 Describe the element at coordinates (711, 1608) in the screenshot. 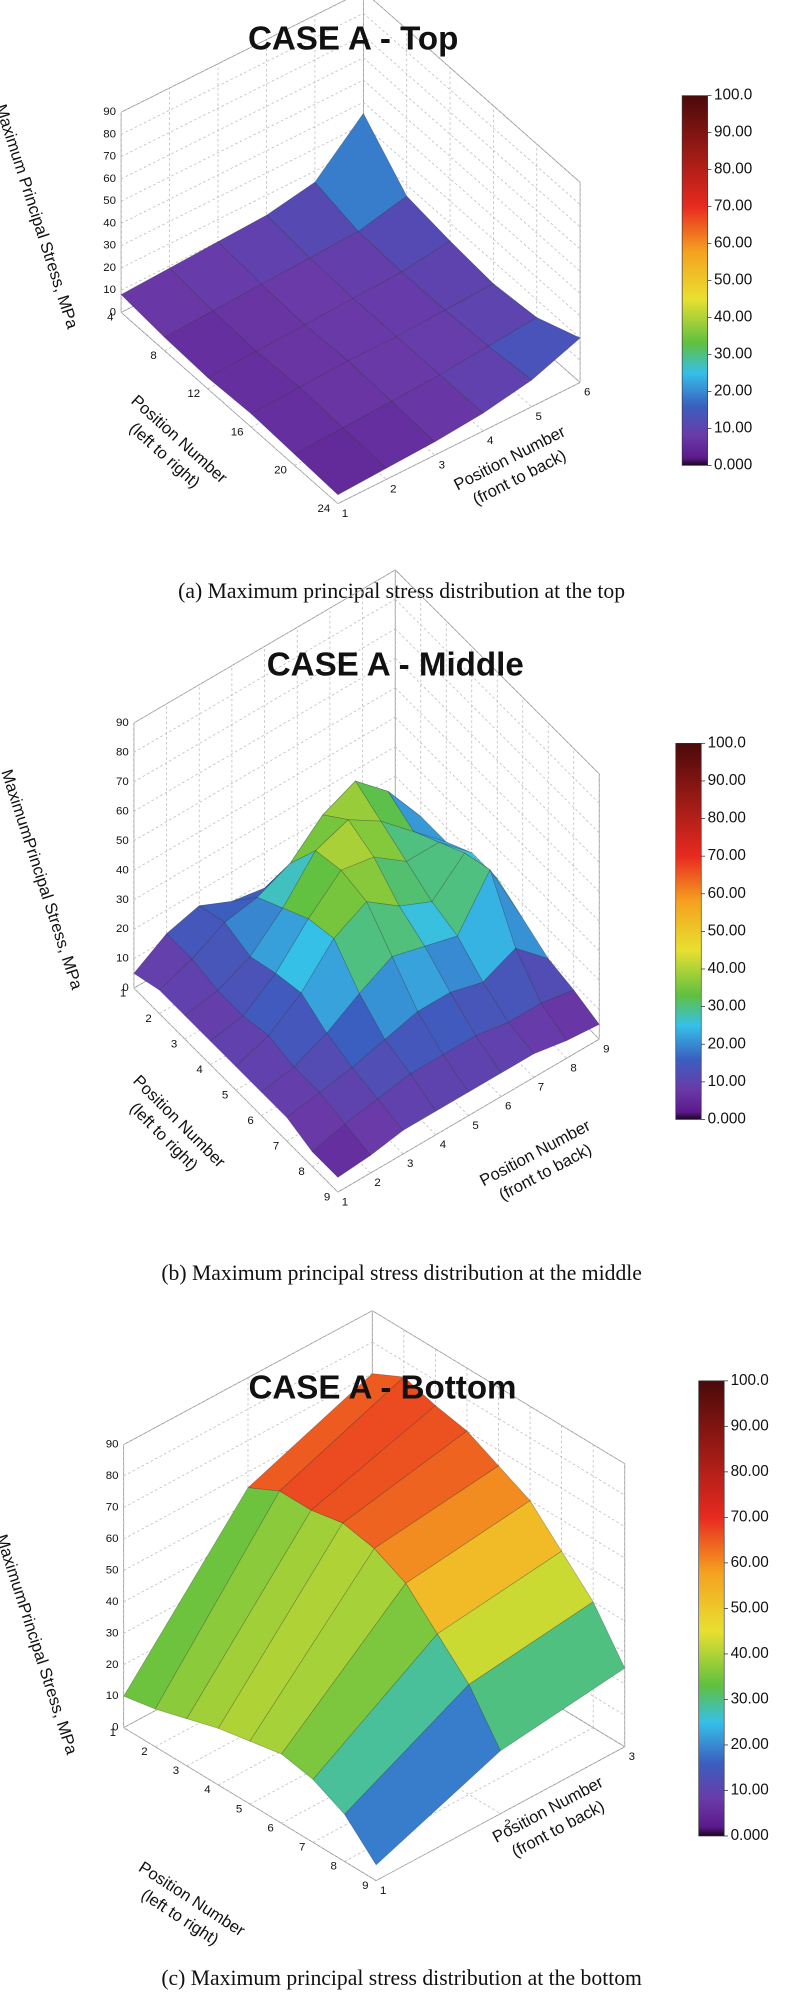

I see `colorbar` at that location.